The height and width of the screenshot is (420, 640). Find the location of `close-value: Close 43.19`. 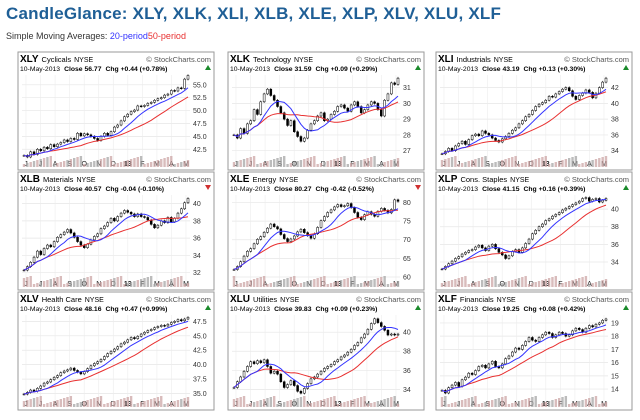

close-value: Close 43.19 is located at coordinates (501, 69).